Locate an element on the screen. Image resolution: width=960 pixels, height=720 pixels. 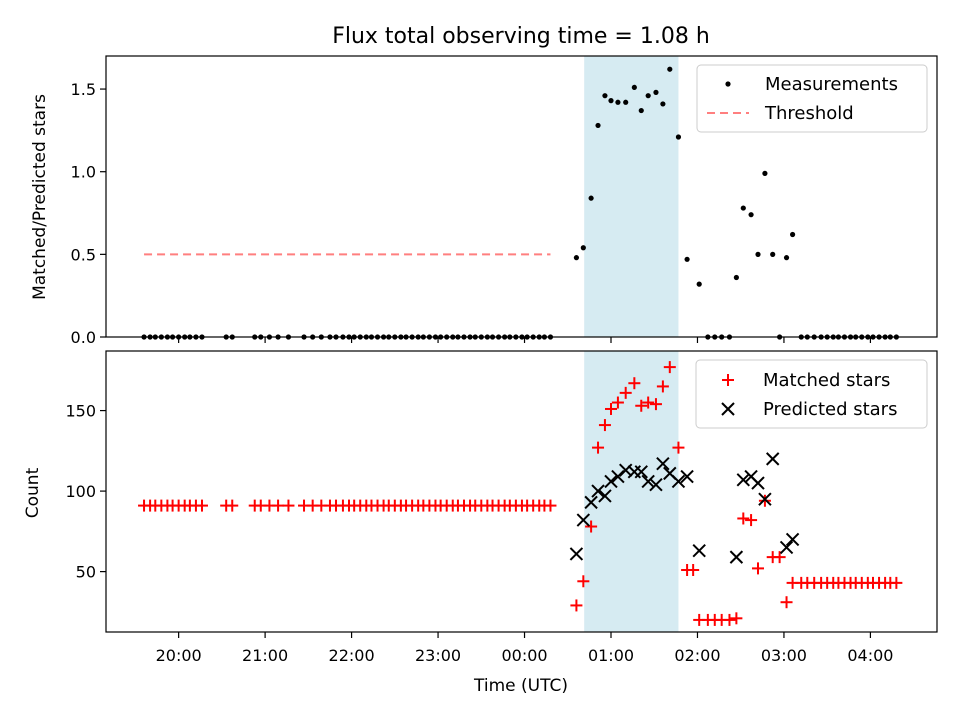
bottom-y-tick-label: 50 is located at coordinates (86, 572).